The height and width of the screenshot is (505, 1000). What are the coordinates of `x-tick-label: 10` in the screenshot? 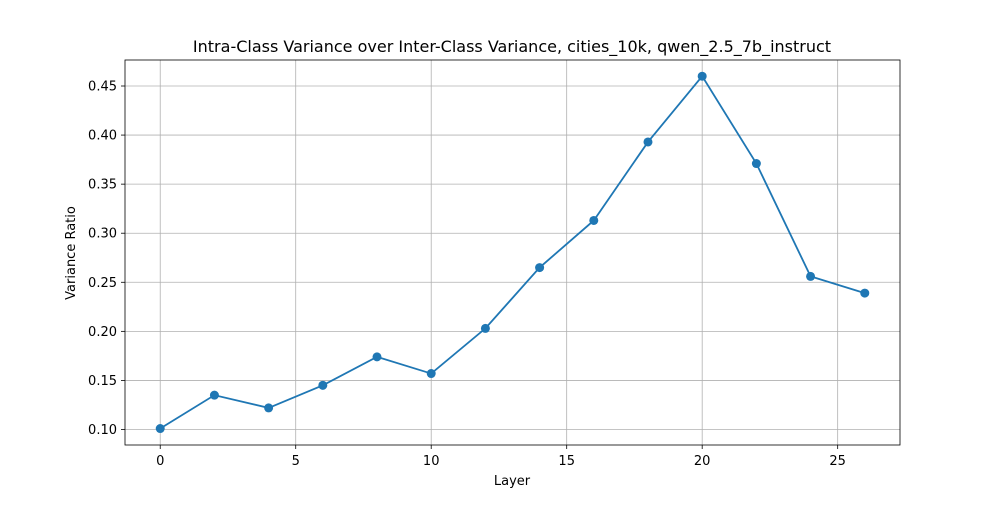 It's located at (431, 461).